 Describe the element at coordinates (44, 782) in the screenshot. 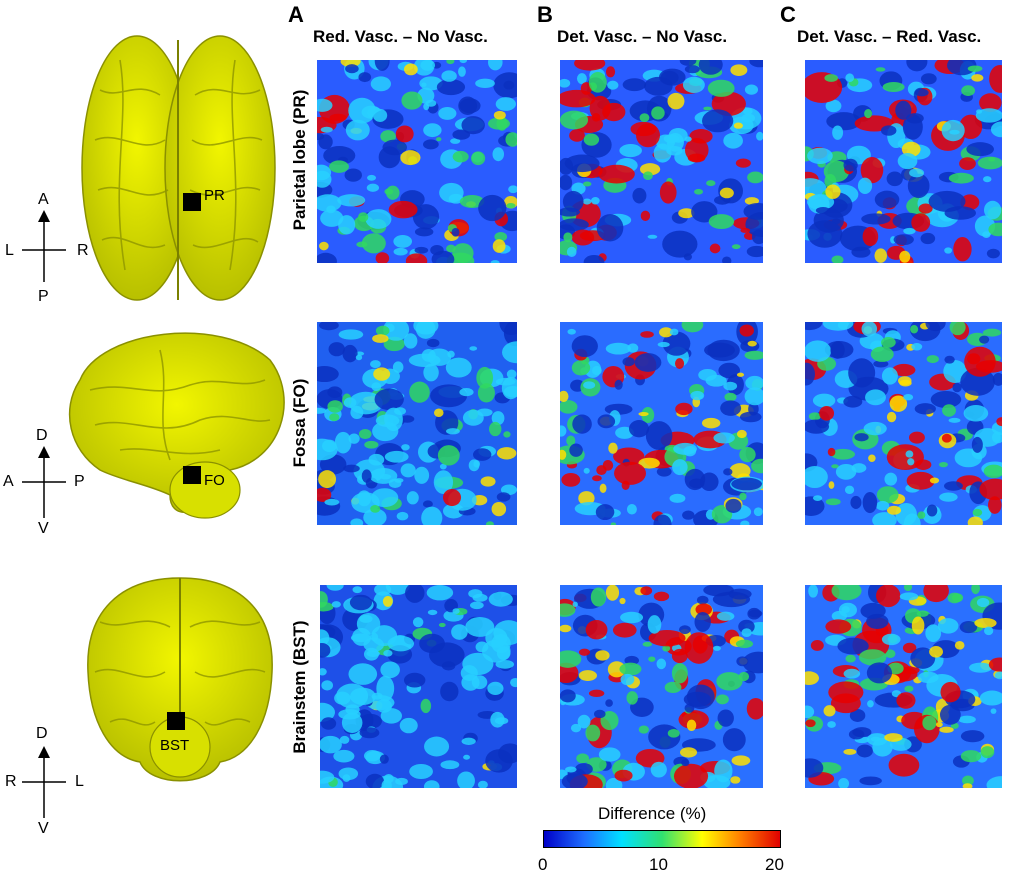

I see `compass-arrows` at that location.